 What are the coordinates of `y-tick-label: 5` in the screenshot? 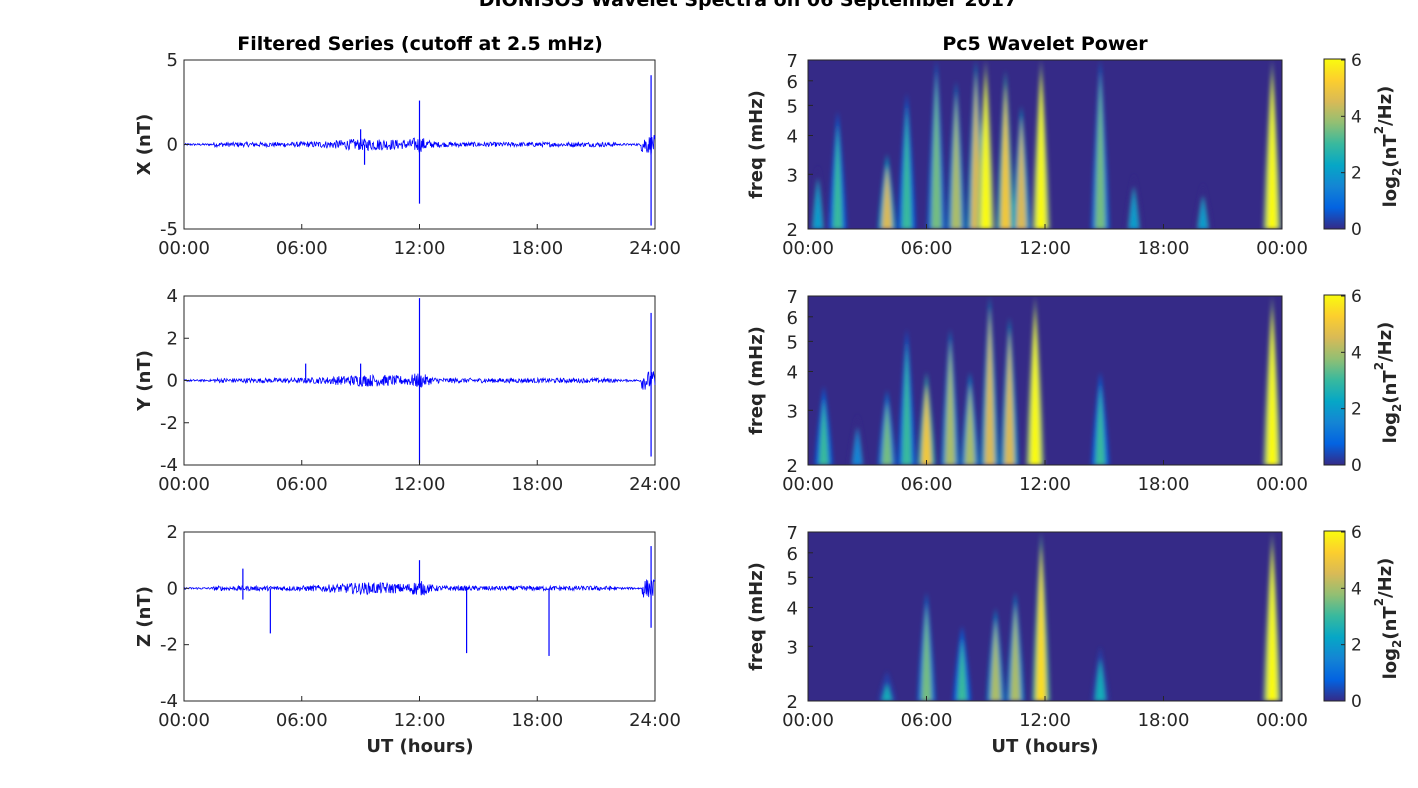 It's located at (172, 60).